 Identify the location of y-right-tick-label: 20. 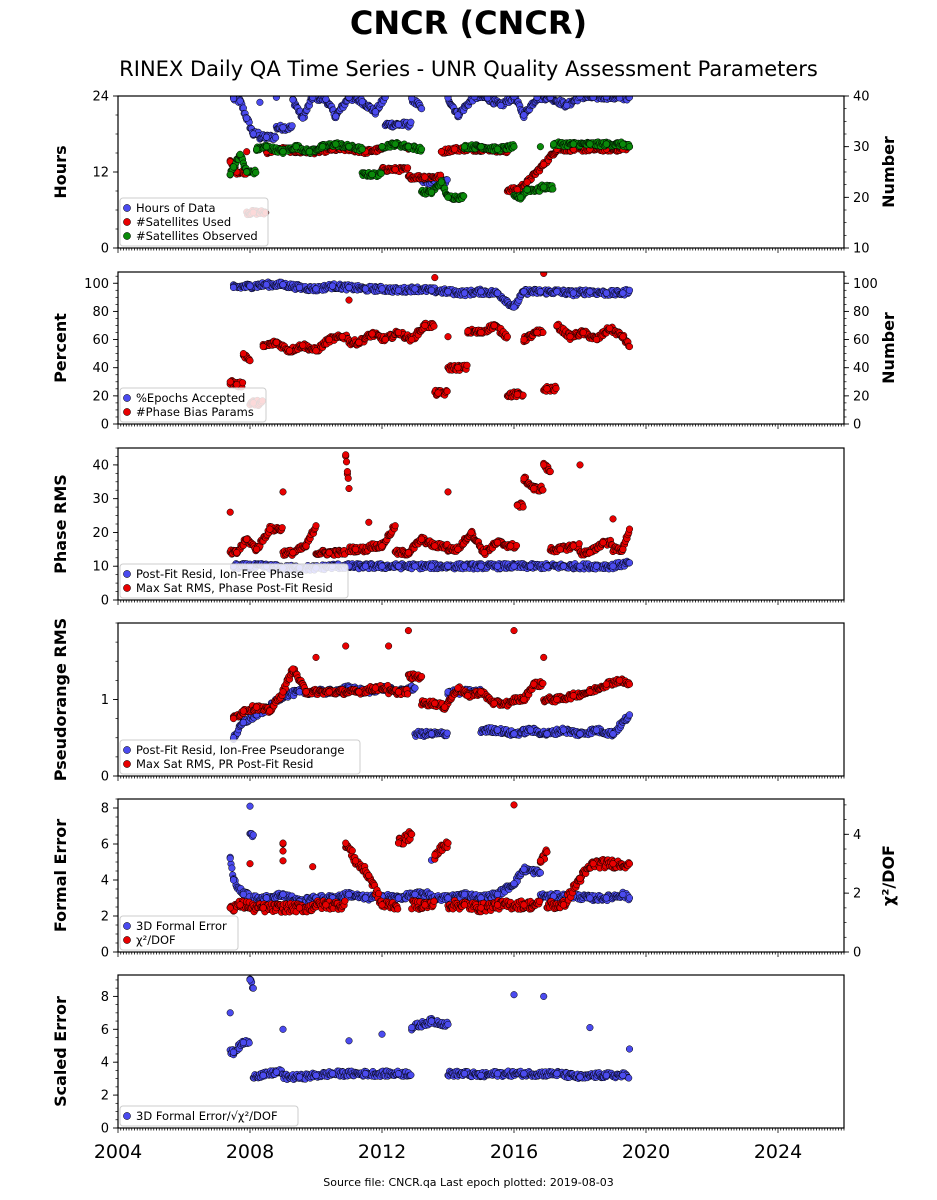
(861, 198).